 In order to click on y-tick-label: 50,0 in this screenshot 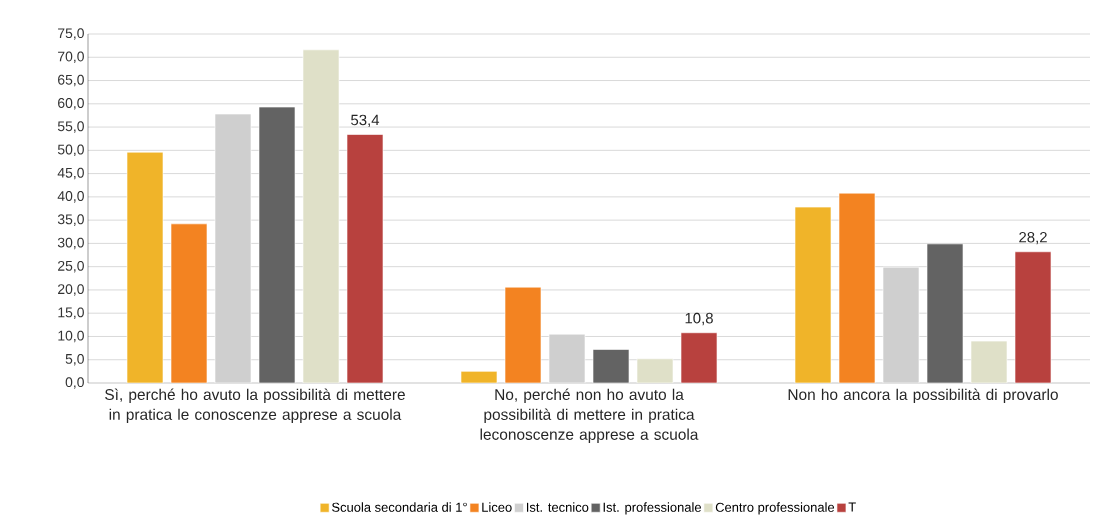, I will do `click(70, 150)`.